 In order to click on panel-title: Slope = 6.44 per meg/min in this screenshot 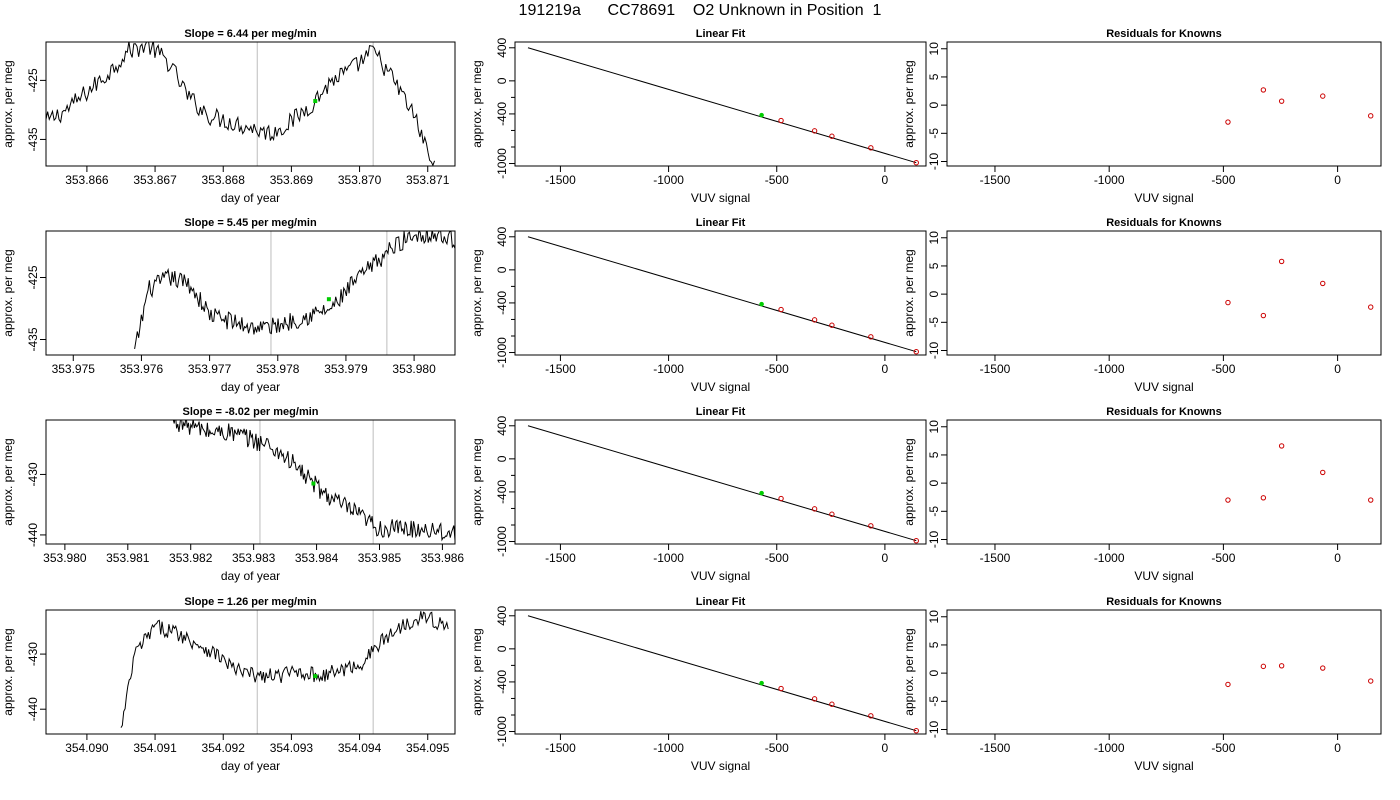, I will do `click(250, 34)`.